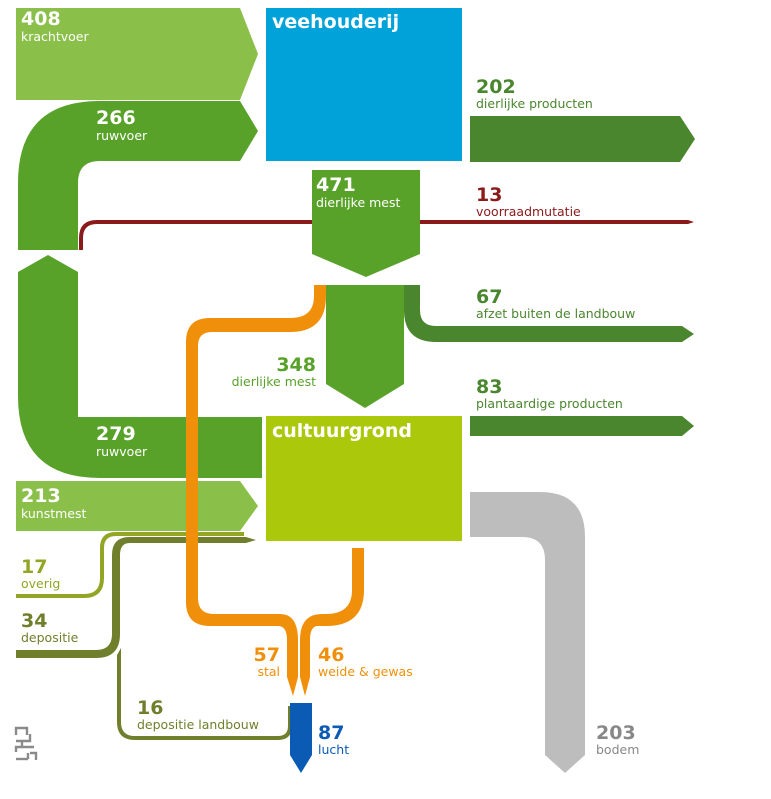 This screenshot has width=771, height=799. I want to click on flow-voorraadmutatie, so click(195, 235).